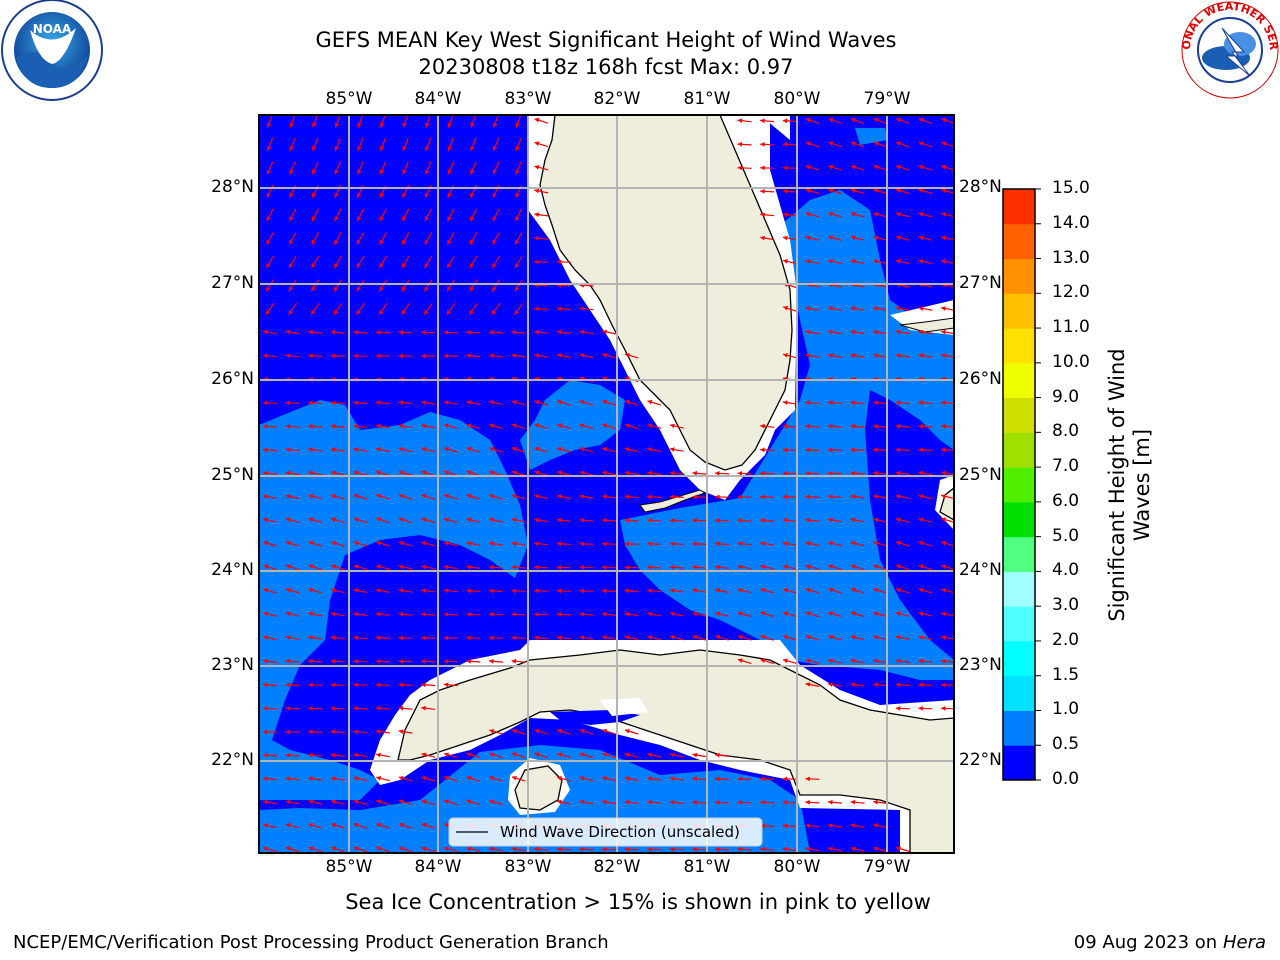 This screenshot has width=1280, height=960. Describe the element at coordinates (349, 99) in the screenshot. I see `lon-tick-top-85w: 85°W` at that location.